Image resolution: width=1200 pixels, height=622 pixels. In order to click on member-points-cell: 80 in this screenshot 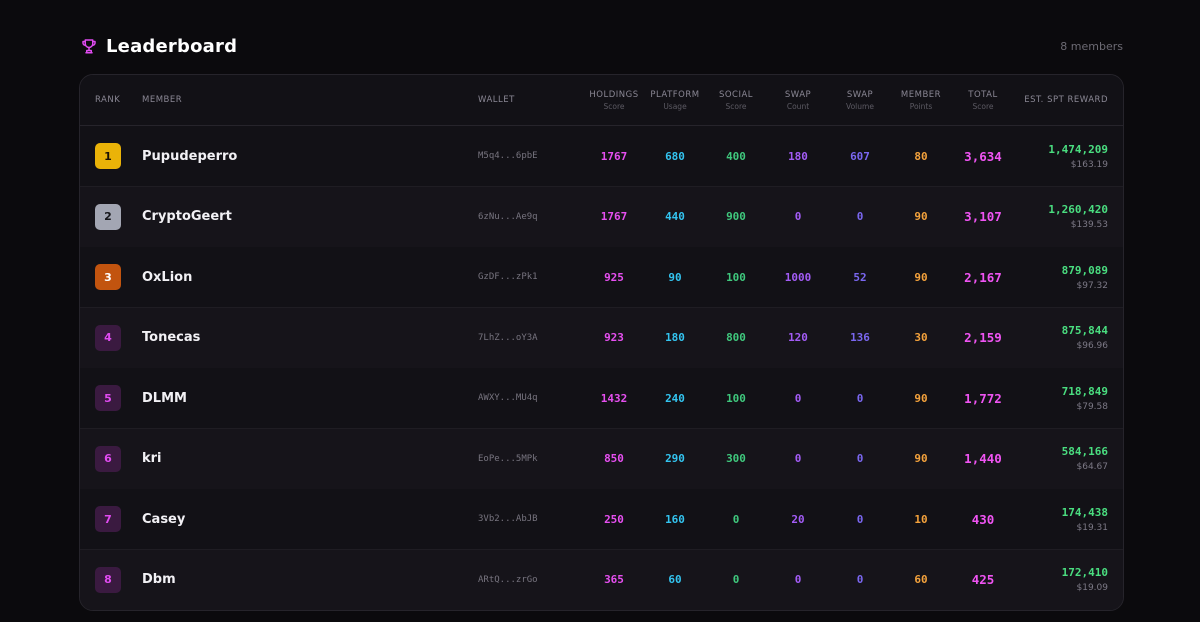, I will do `click(921, 156)`.